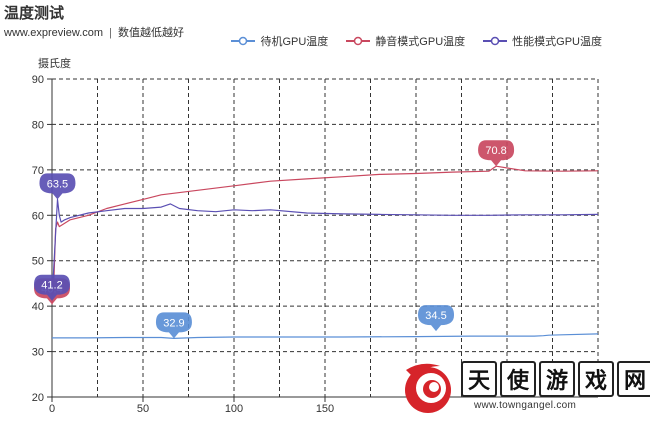 The width and height of the screenshot is (650, 423). Describe the element at coordinates (38, 80) in the screenshot. I see `y-tick-label: 90` at that location.